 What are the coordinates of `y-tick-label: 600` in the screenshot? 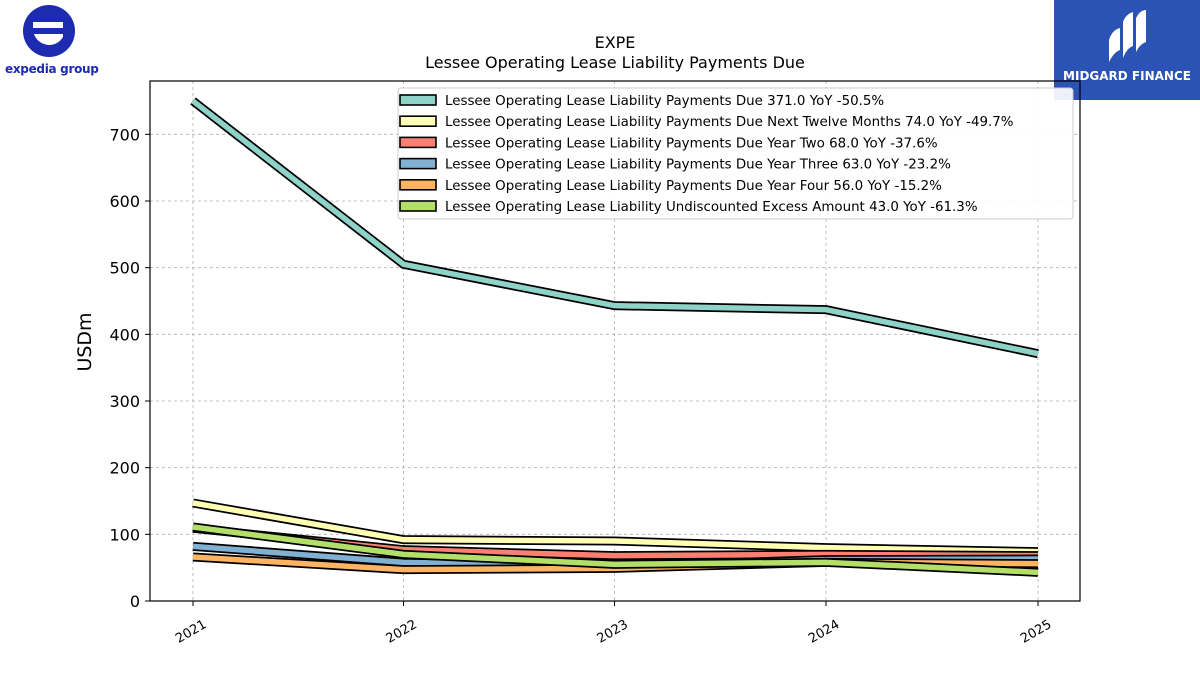 It's located at (124, 201).